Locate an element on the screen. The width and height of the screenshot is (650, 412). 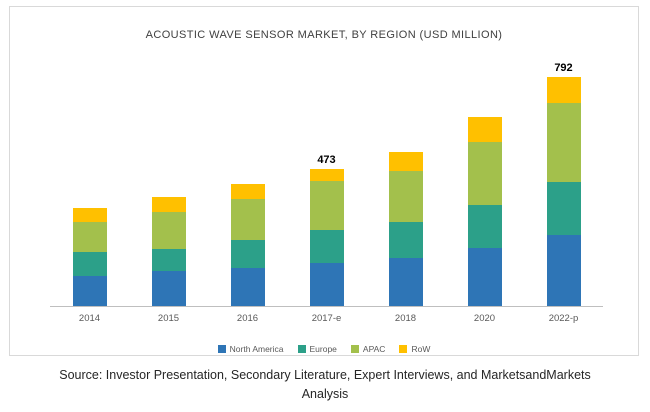
x-axis-label: 2017-e is located at coordinates (326, 318).